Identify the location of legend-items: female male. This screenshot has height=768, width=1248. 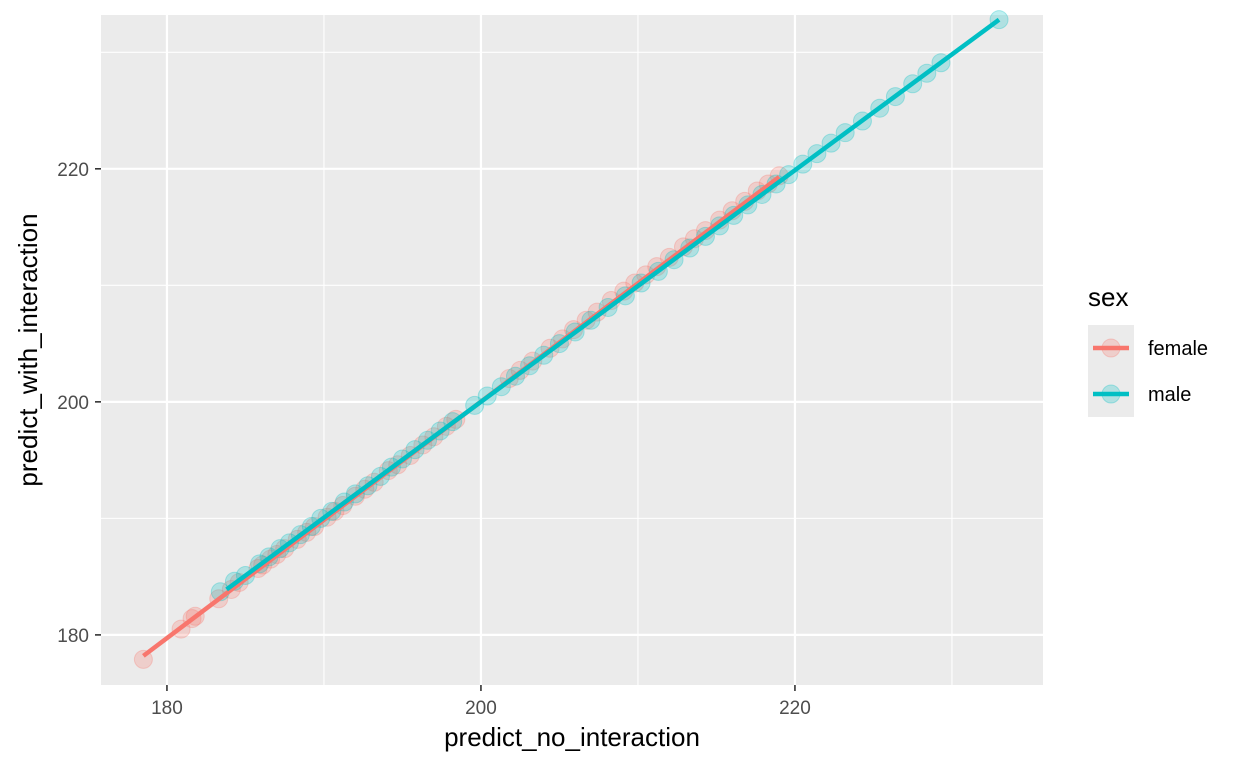
(1148, 371).